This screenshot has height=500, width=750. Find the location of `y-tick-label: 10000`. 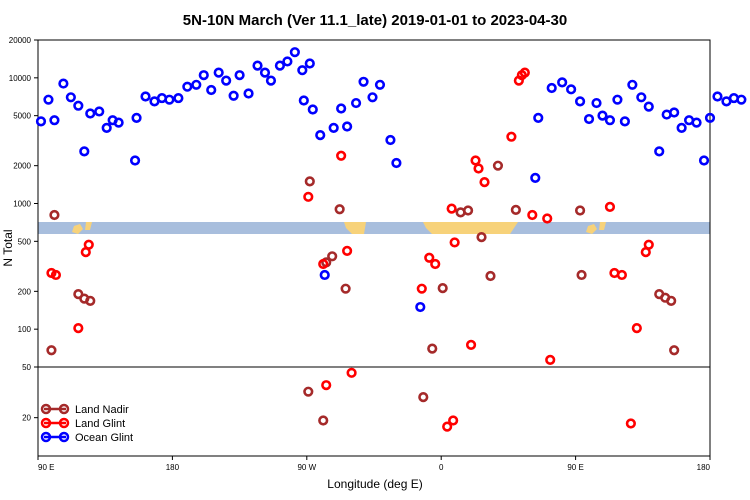

y-tick-label: 10000 is located at coordinates (20, 78).